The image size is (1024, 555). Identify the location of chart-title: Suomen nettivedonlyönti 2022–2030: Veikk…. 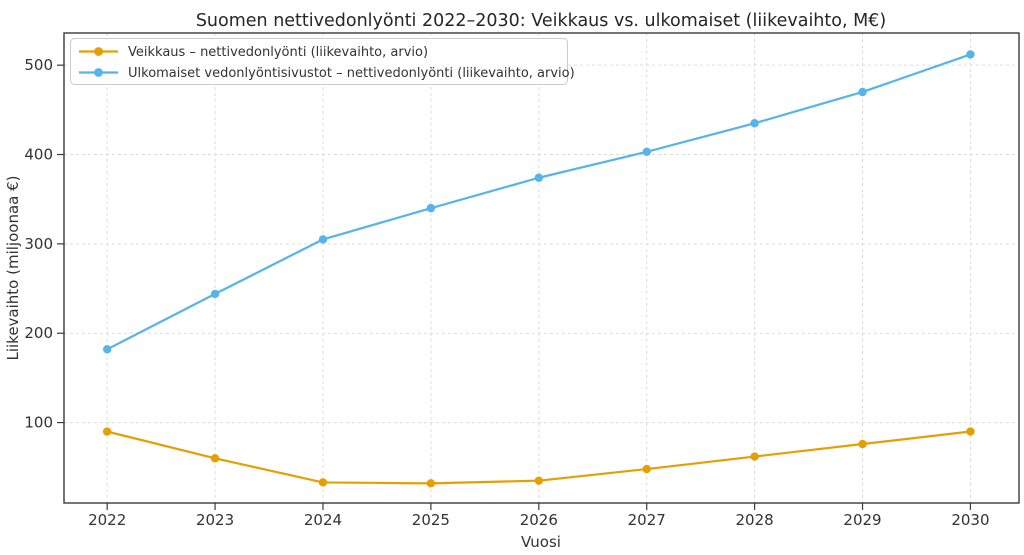
(541, 21).